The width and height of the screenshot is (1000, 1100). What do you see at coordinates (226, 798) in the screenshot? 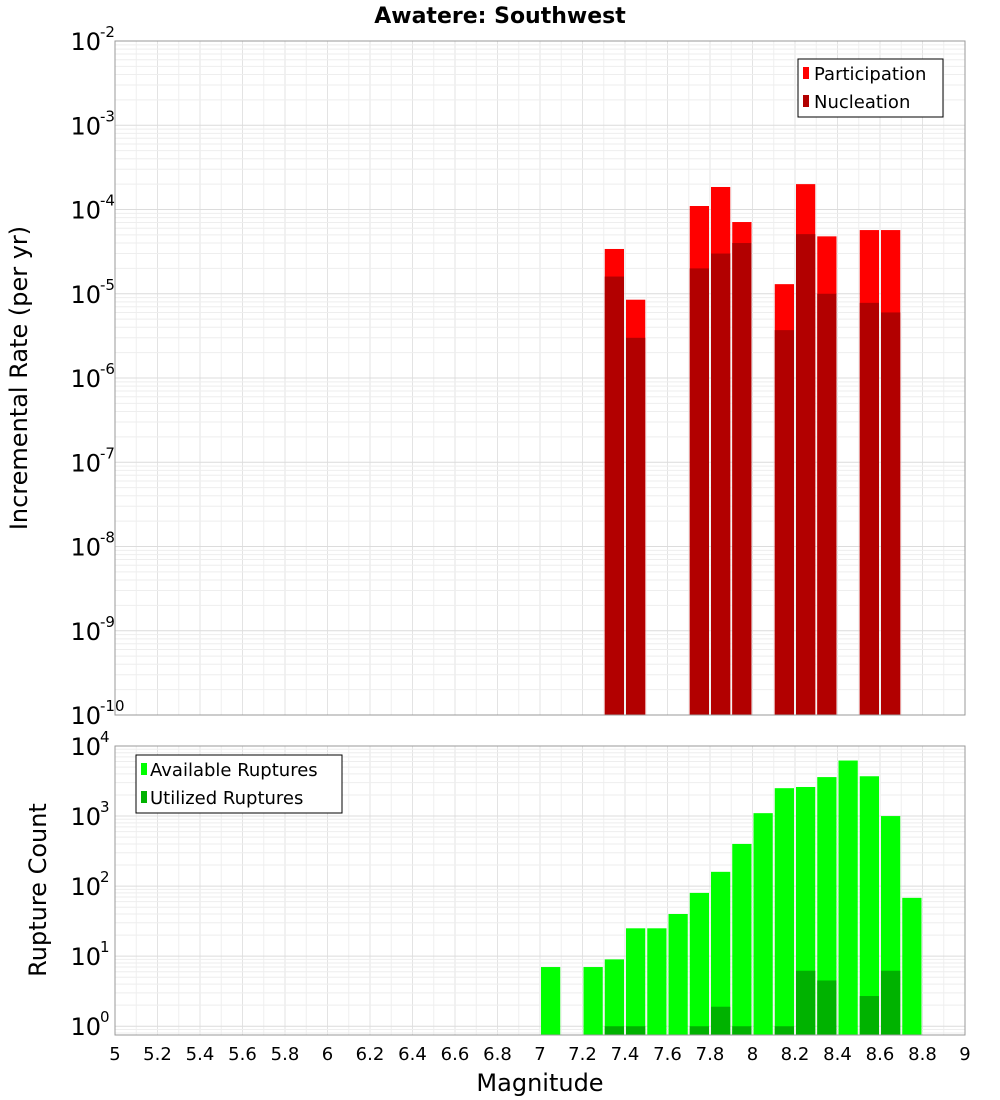
I see `utilized-legend-label: Utilized Ruptures` at bounding box center [226, 798].